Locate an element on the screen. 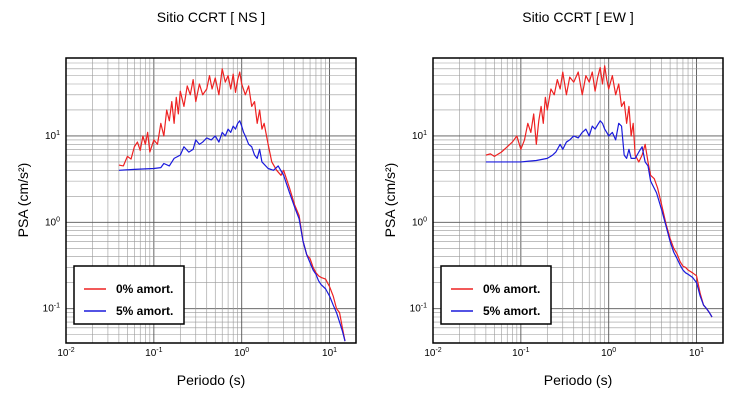 Image resolution: width=730 pixels, height=400 pixels. y-tick-labels-ns: 10⁻¹ 10⁰ 10¹ is located at coordinates (51, 222).